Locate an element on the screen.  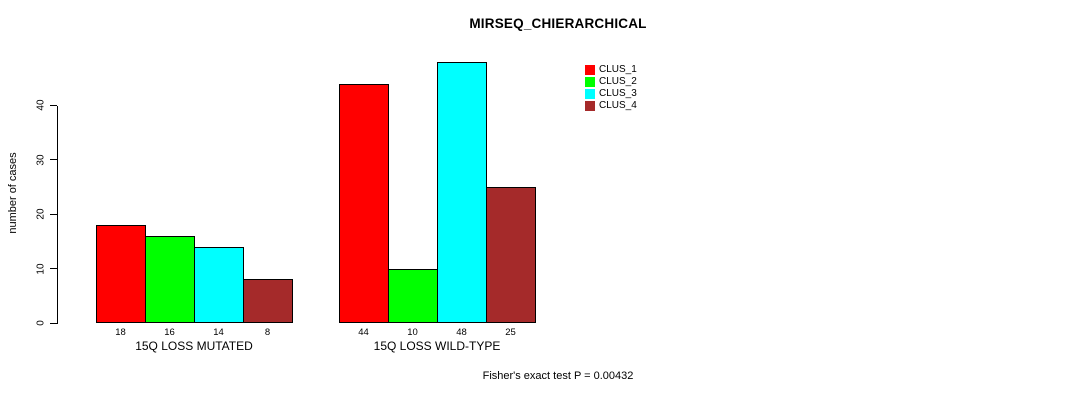
bar-value-label: 25 is located at coordinates (510, 332).